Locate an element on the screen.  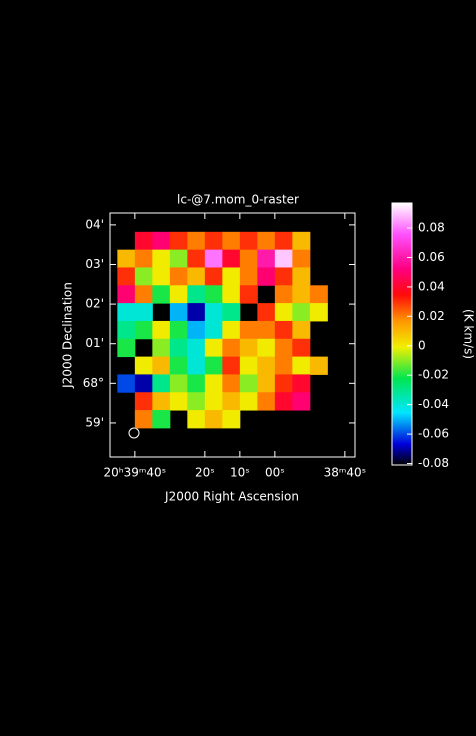
x-tick-label: 38ᵐ40ˢ is located at coordinates (345, 473).